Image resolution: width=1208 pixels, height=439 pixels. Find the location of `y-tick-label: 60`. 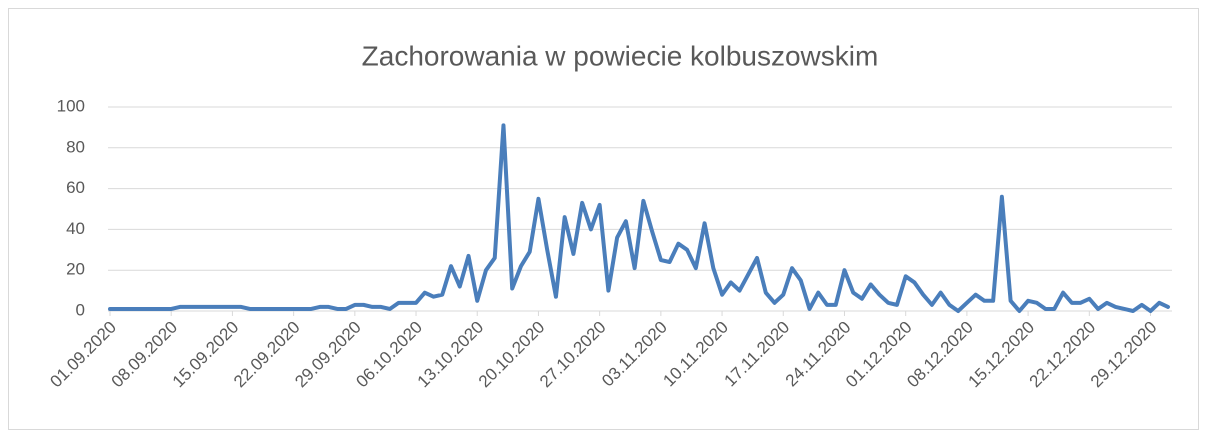

y-tick-label: 60 is located at coordinates (75, 187).